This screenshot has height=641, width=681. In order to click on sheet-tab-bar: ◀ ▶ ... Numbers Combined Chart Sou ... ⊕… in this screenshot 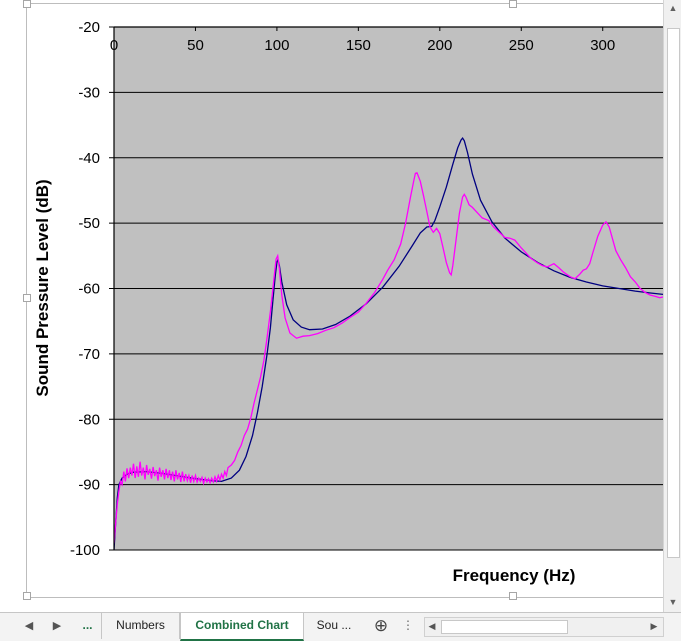, I will do `click(340, 626)`.